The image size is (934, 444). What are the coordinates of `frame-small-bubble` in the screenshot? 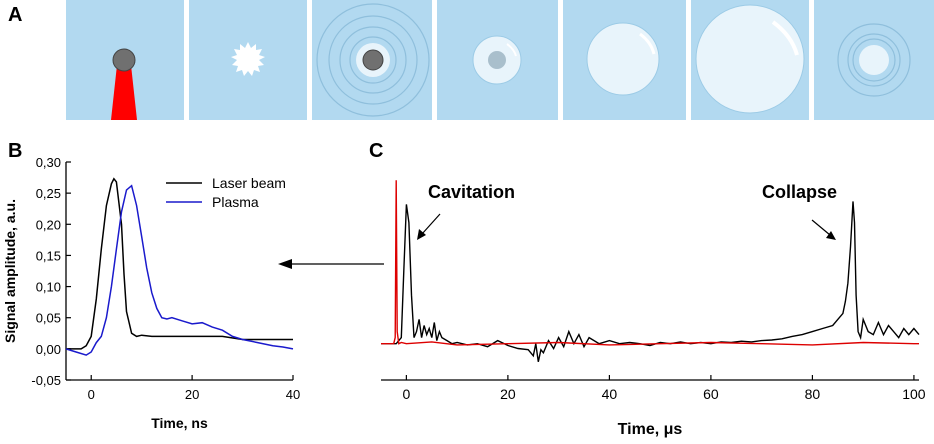 It's located at (497, 60).